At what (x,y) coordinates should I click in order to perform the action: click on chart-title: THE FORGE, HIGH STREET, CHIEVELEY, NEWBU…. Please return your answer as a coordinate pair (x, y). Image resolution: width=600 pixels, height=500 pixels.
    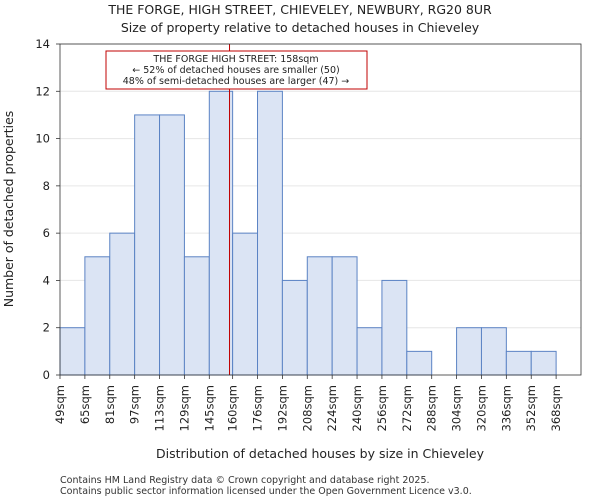
    Looking at the image, I should click on (299, 9).